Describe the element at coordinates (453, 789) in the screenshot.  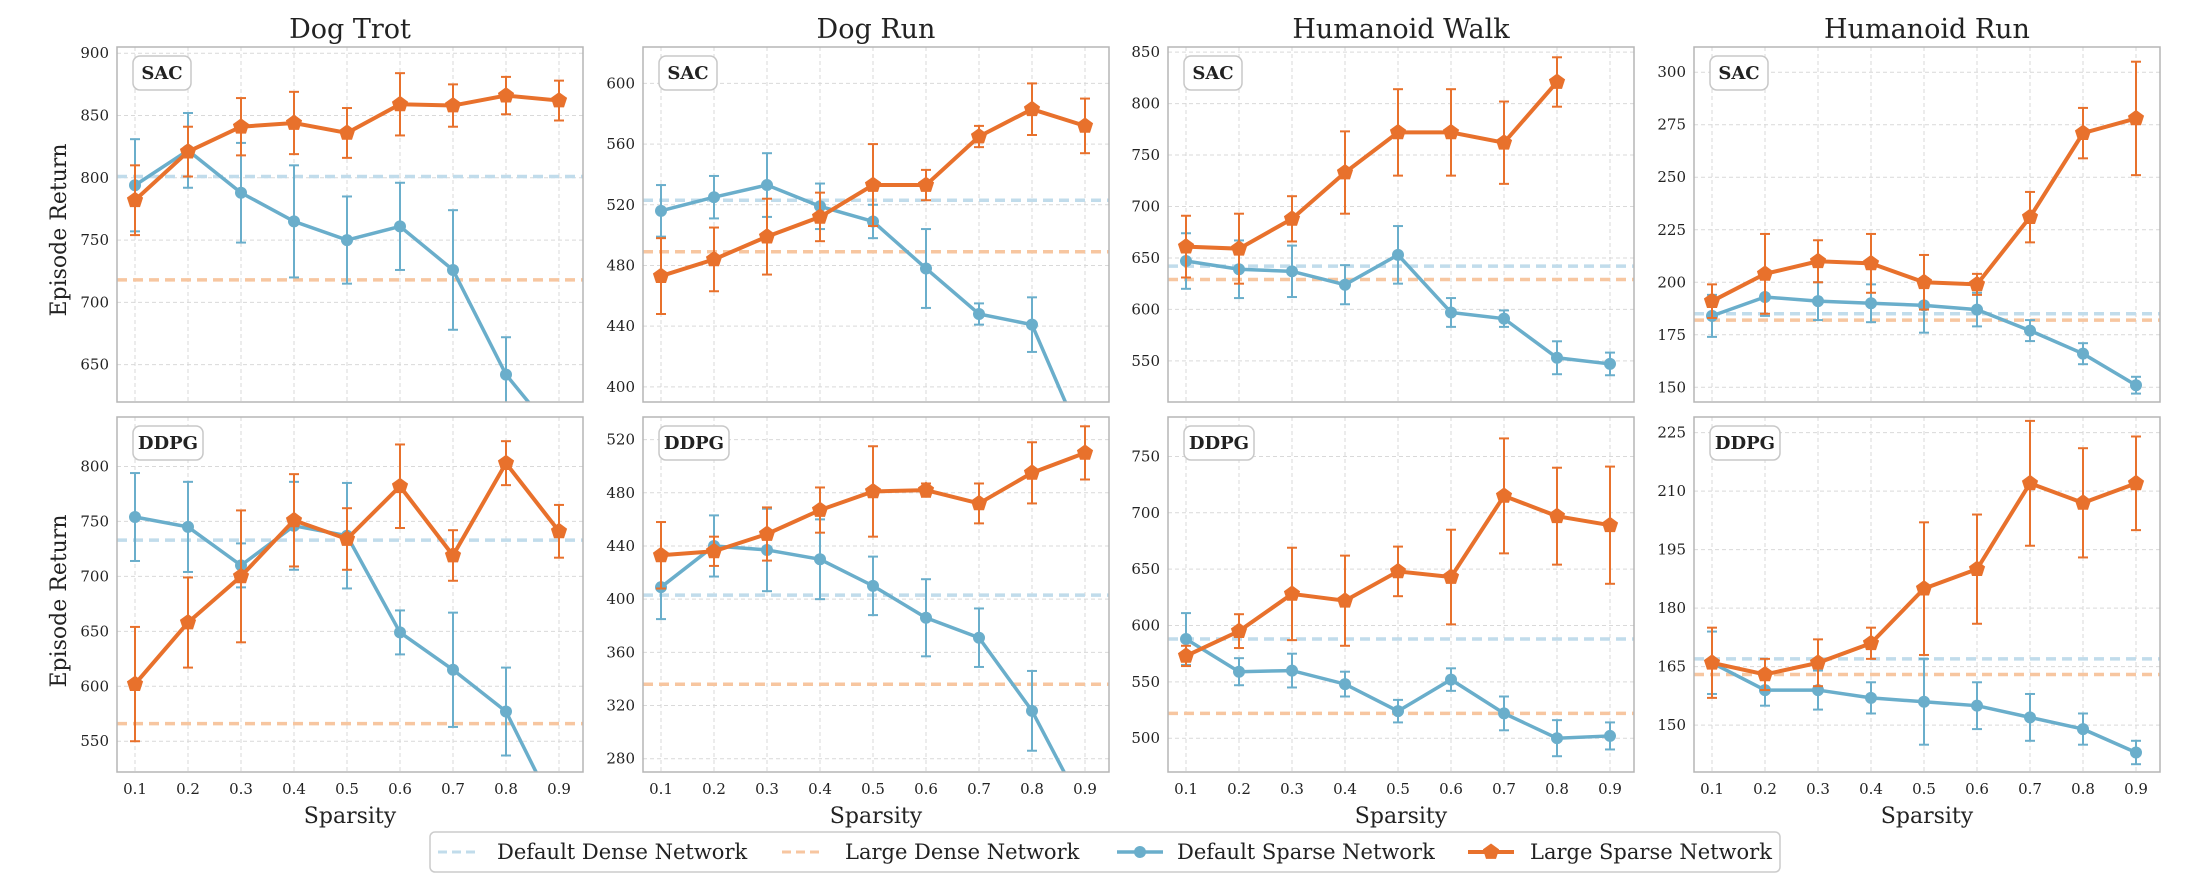
I see `x-tick-label: 0.7` at that location.